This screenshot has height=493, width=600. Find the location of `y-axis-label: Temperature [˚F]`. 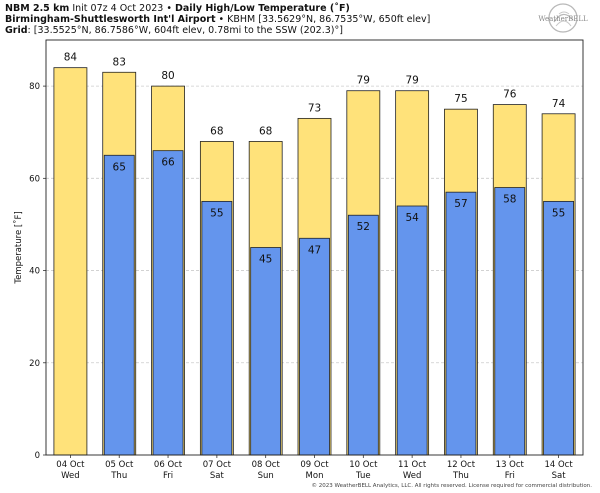

y-axis-label: Temperature [˚F] is located at coordinates (18, 247).